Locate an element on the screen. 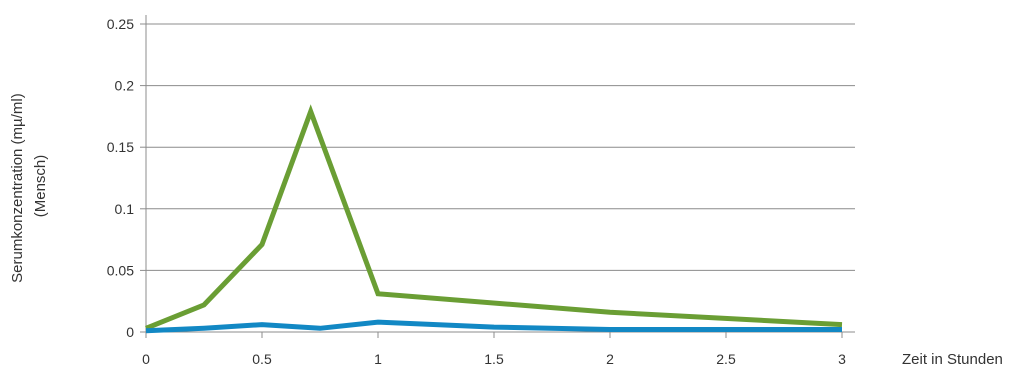  x-tick-label: 1.5 is located at coordinates (494, 359).